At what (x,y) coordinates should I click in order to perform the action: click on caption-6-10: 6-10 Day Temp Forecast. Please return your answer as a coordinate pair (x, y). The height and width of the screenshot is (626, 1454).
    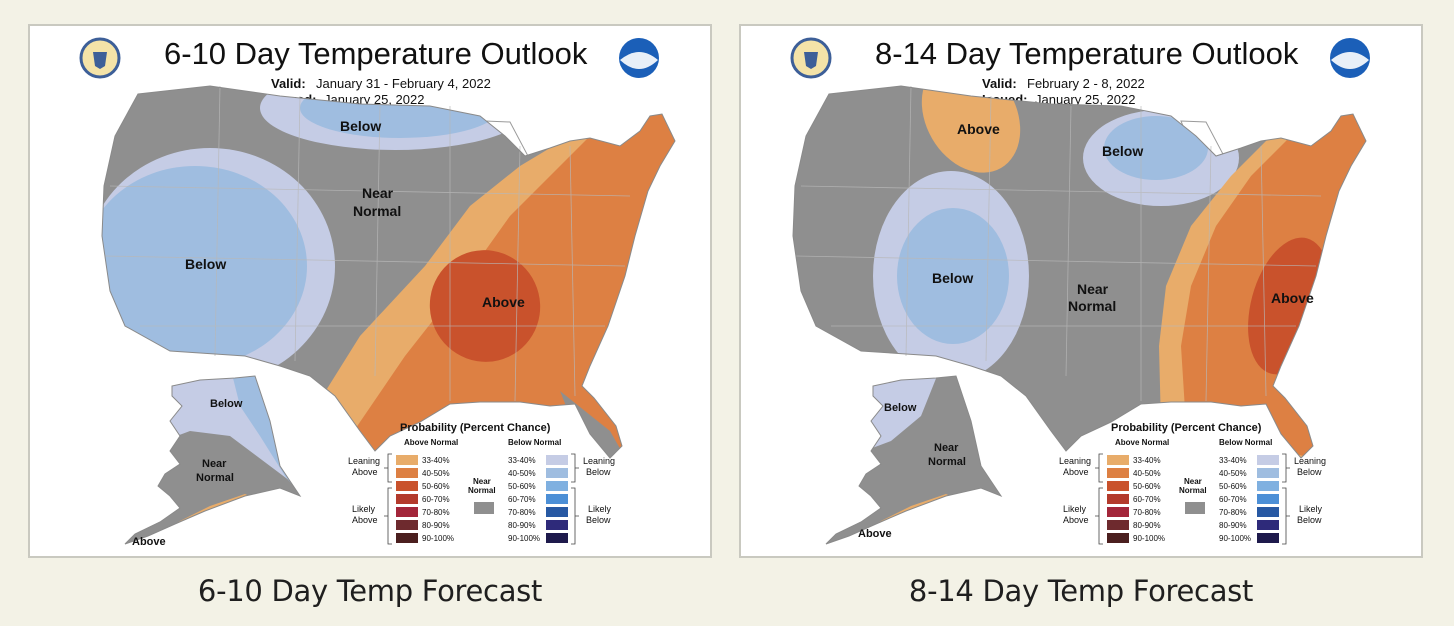
    Looking at the image, I should click on (370, 591).